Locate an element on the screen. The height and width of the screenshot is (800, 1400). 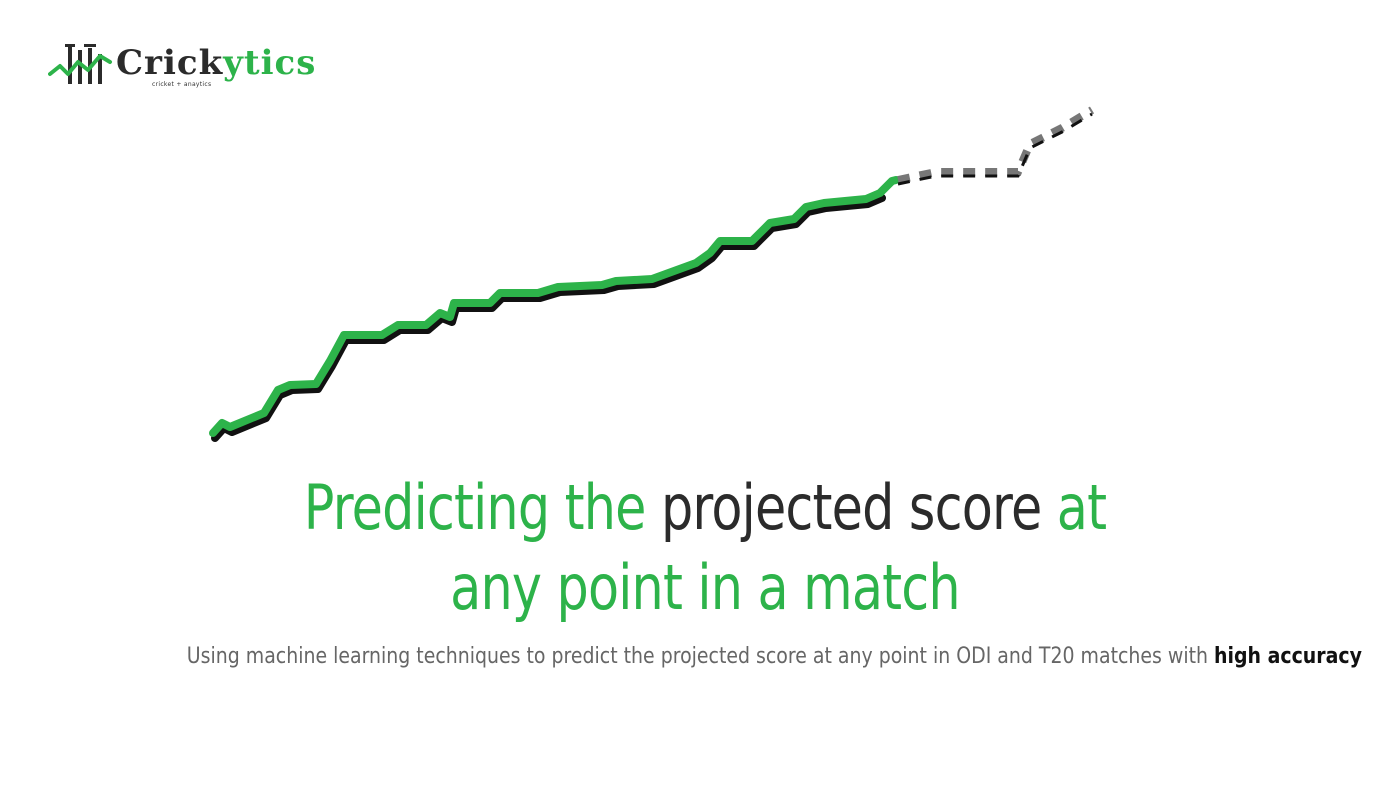
headline-part3: at is located at coordinates (1081, 507).